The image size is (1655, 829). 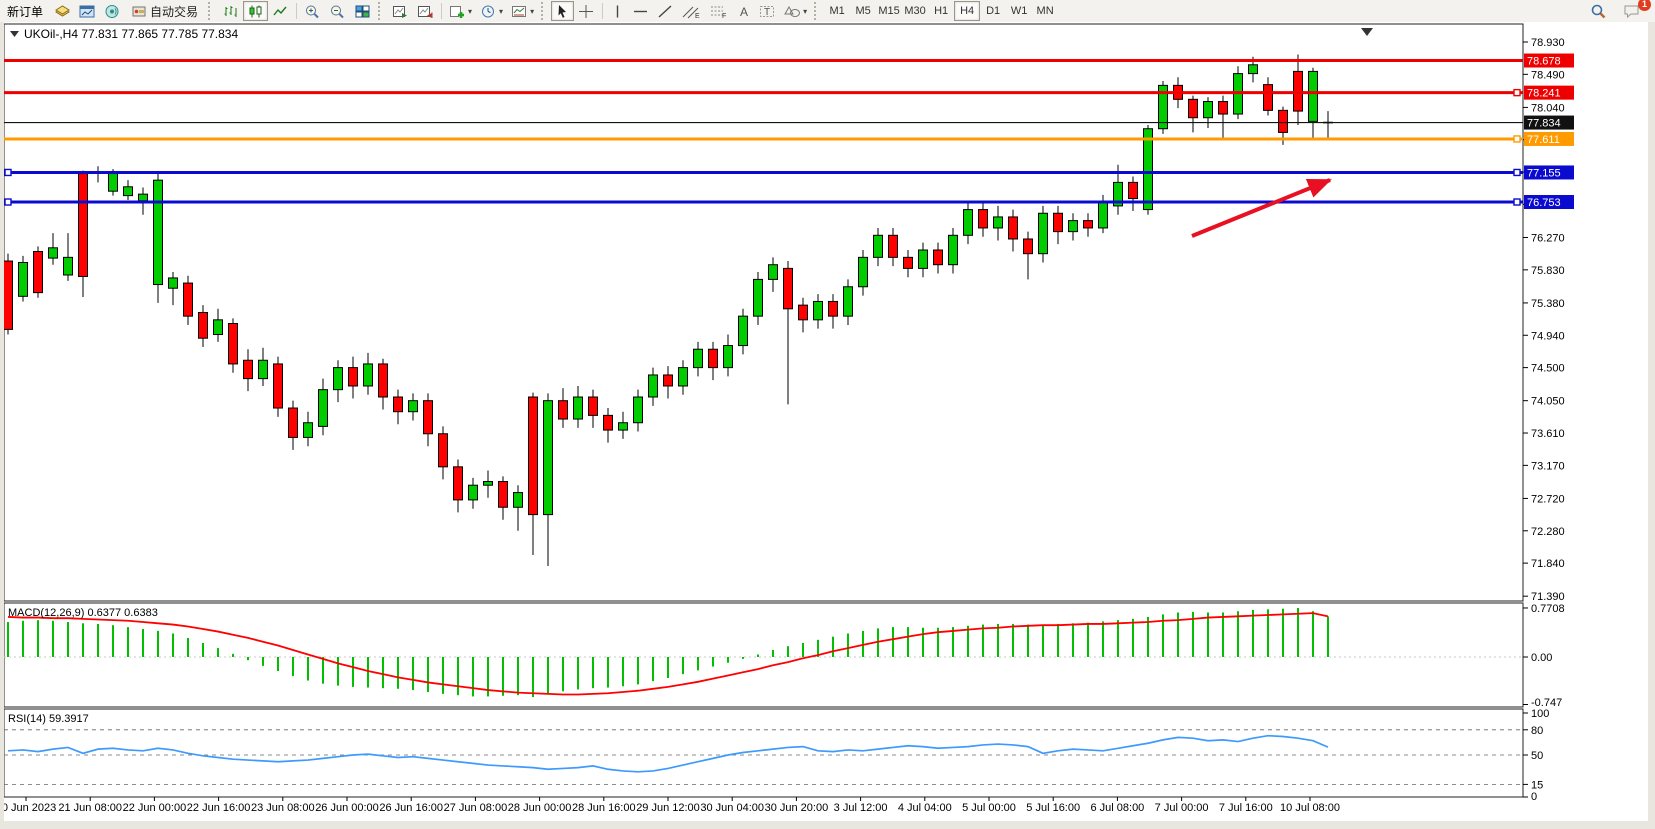 What do you see at coordinates (797, 808) in the screenshot?
I see `date-label: 30 Jun 20:00` at bounding box center [797, 808].